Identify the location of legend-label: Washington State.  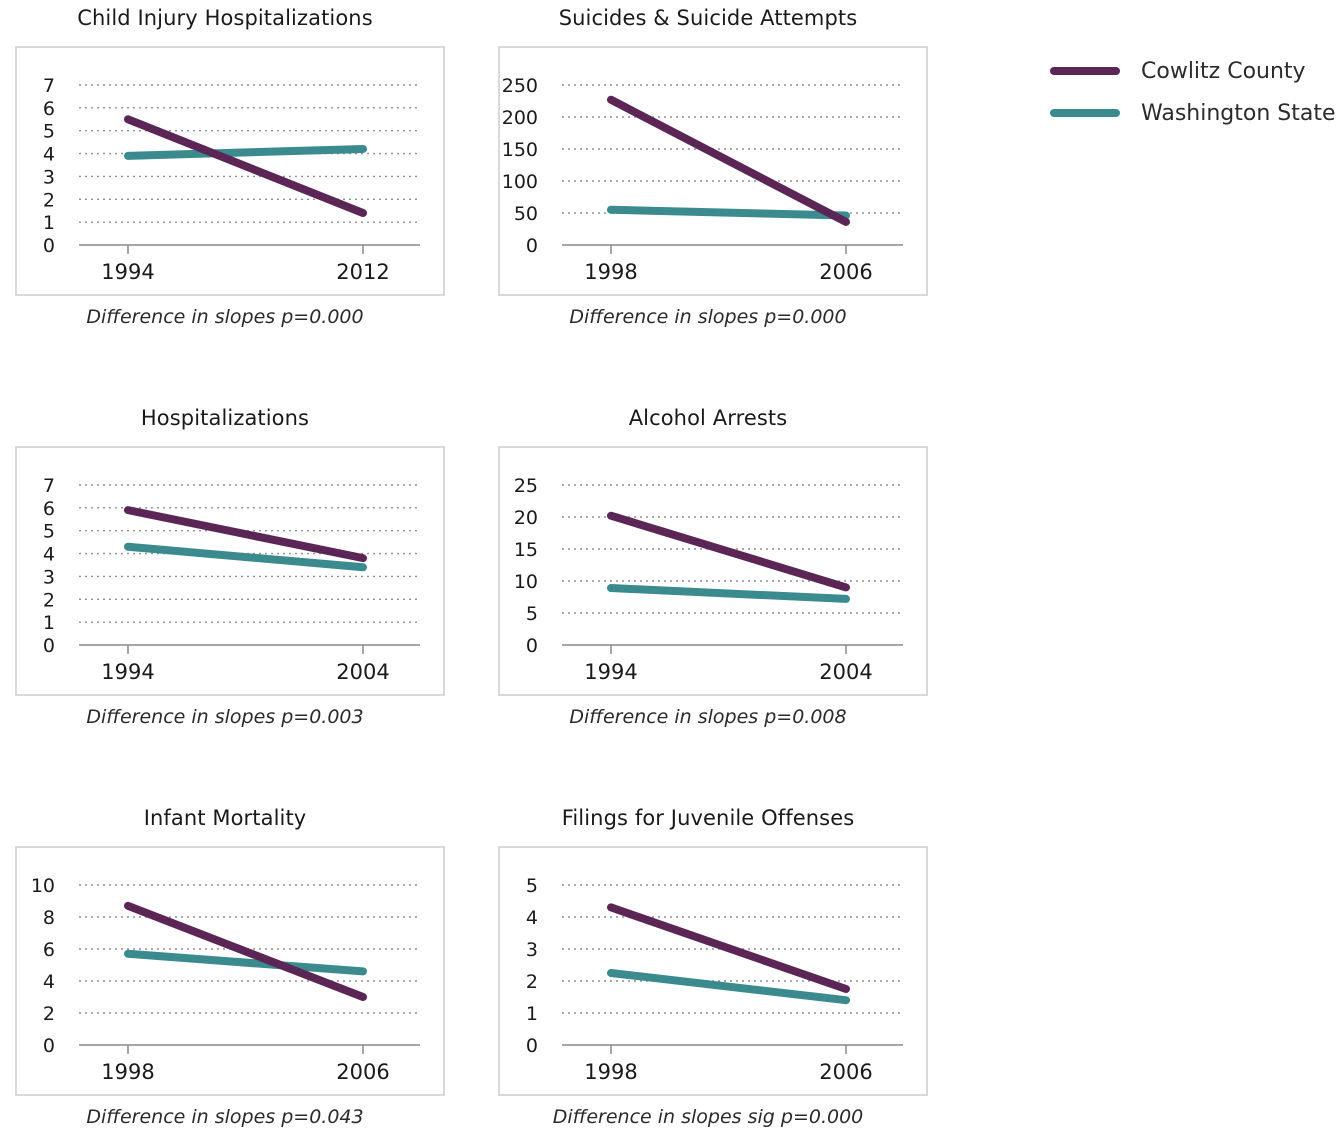
(1238, 113).